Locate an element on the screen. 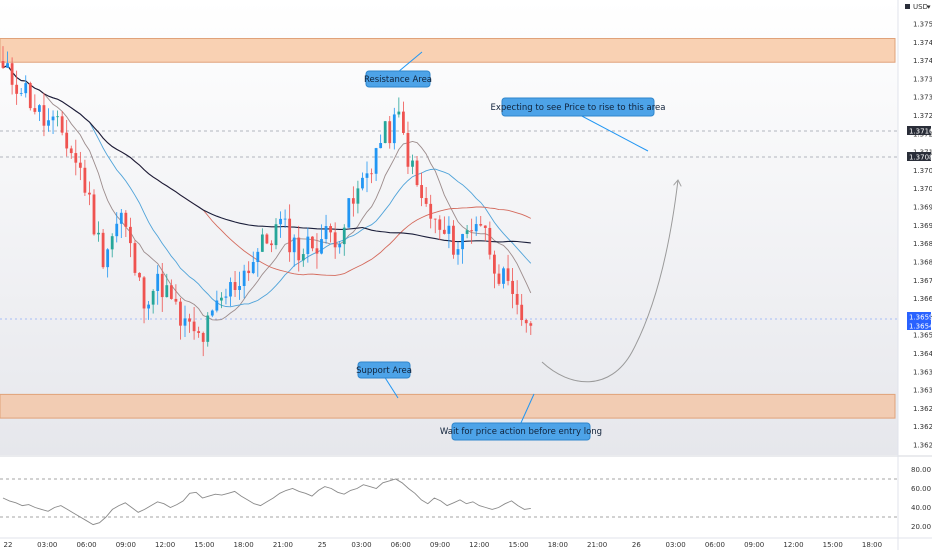 This screenshot has width=932, height=550. rsi-pane is located at coordinates (449, 497).